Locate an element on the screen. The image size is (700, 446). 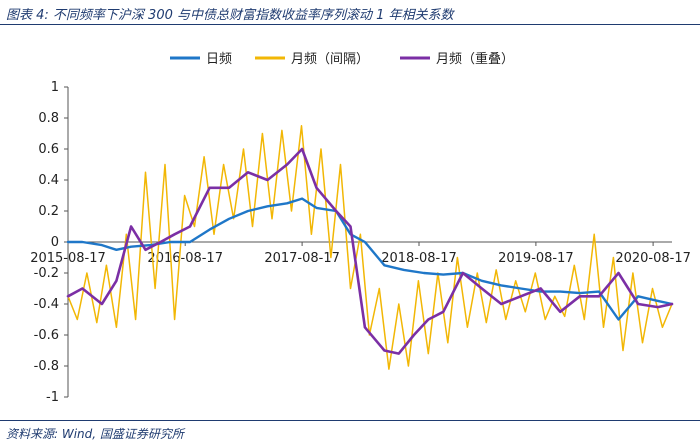
x-tick-label: 2020-08-17 is located at coordinates (653, 258).